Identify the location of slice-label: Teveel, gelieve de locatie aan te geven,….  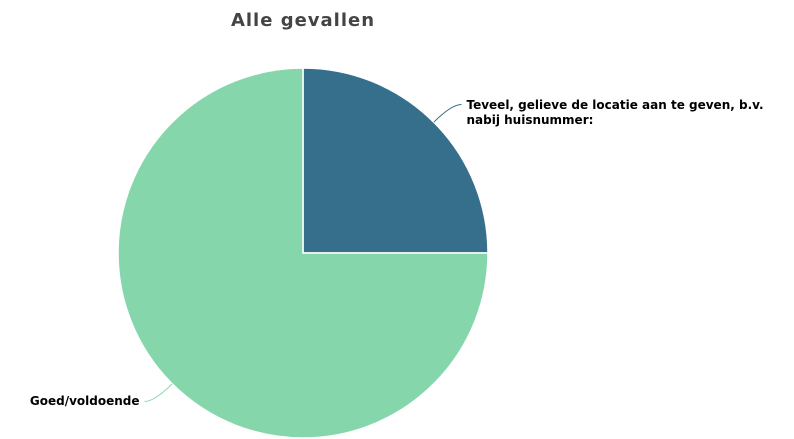
(615, 112).